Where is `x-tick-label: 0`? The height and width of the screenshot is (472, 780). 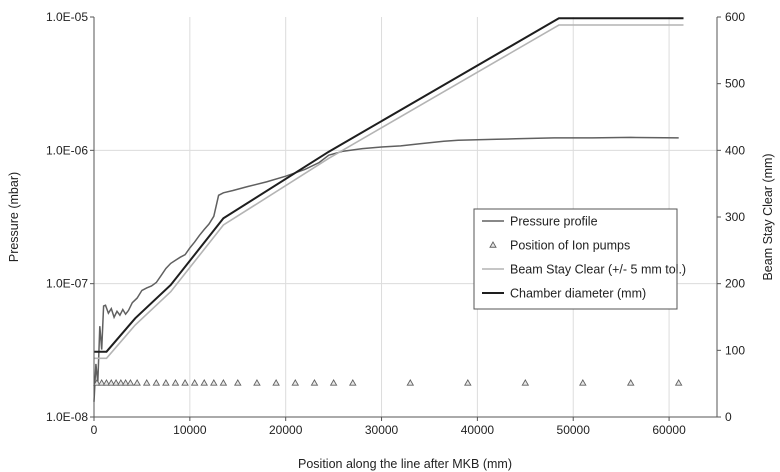 x-tick-label: 0 is located at coordinates (94, 430).